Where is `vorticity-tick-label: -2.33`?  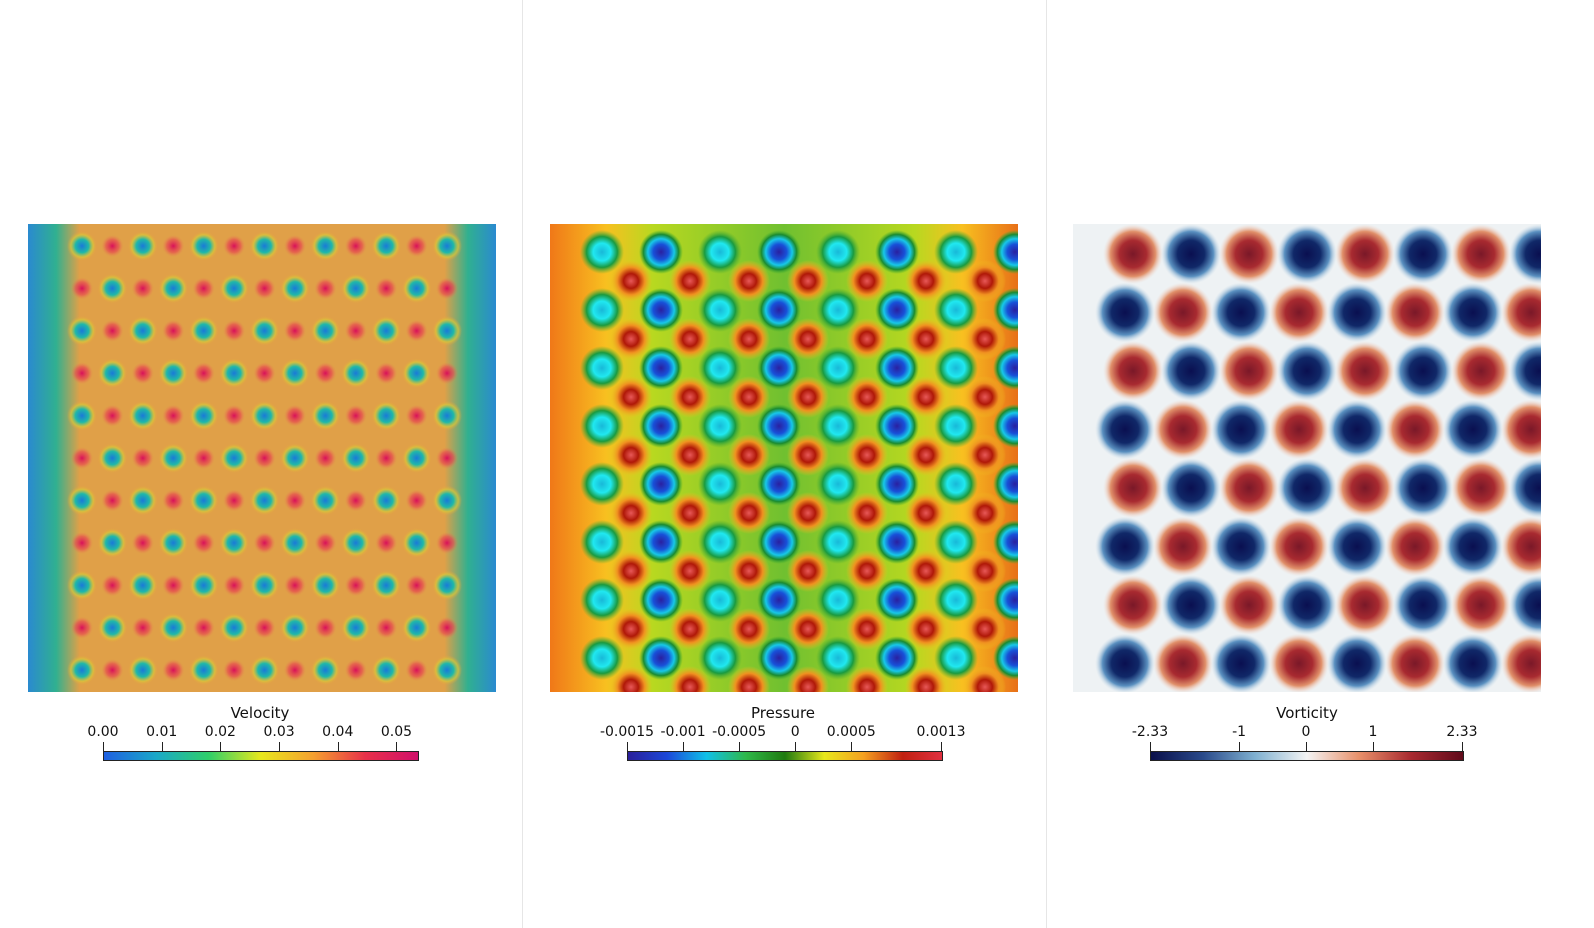
vorticity-tick-label: -2.33 is located at coordinates (1150, 732).